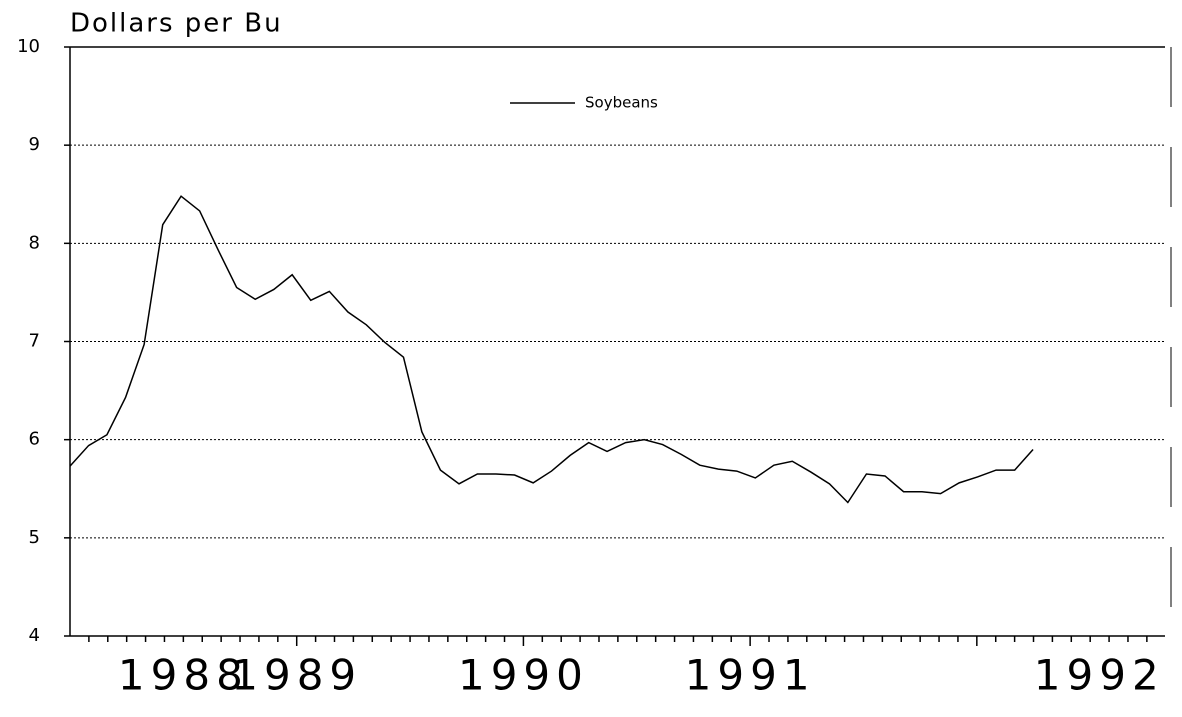  What do you see at coordinates (296, 675) in the screenshot?
I see `x-tick-label: 1989` at bounding box center [296, 675].